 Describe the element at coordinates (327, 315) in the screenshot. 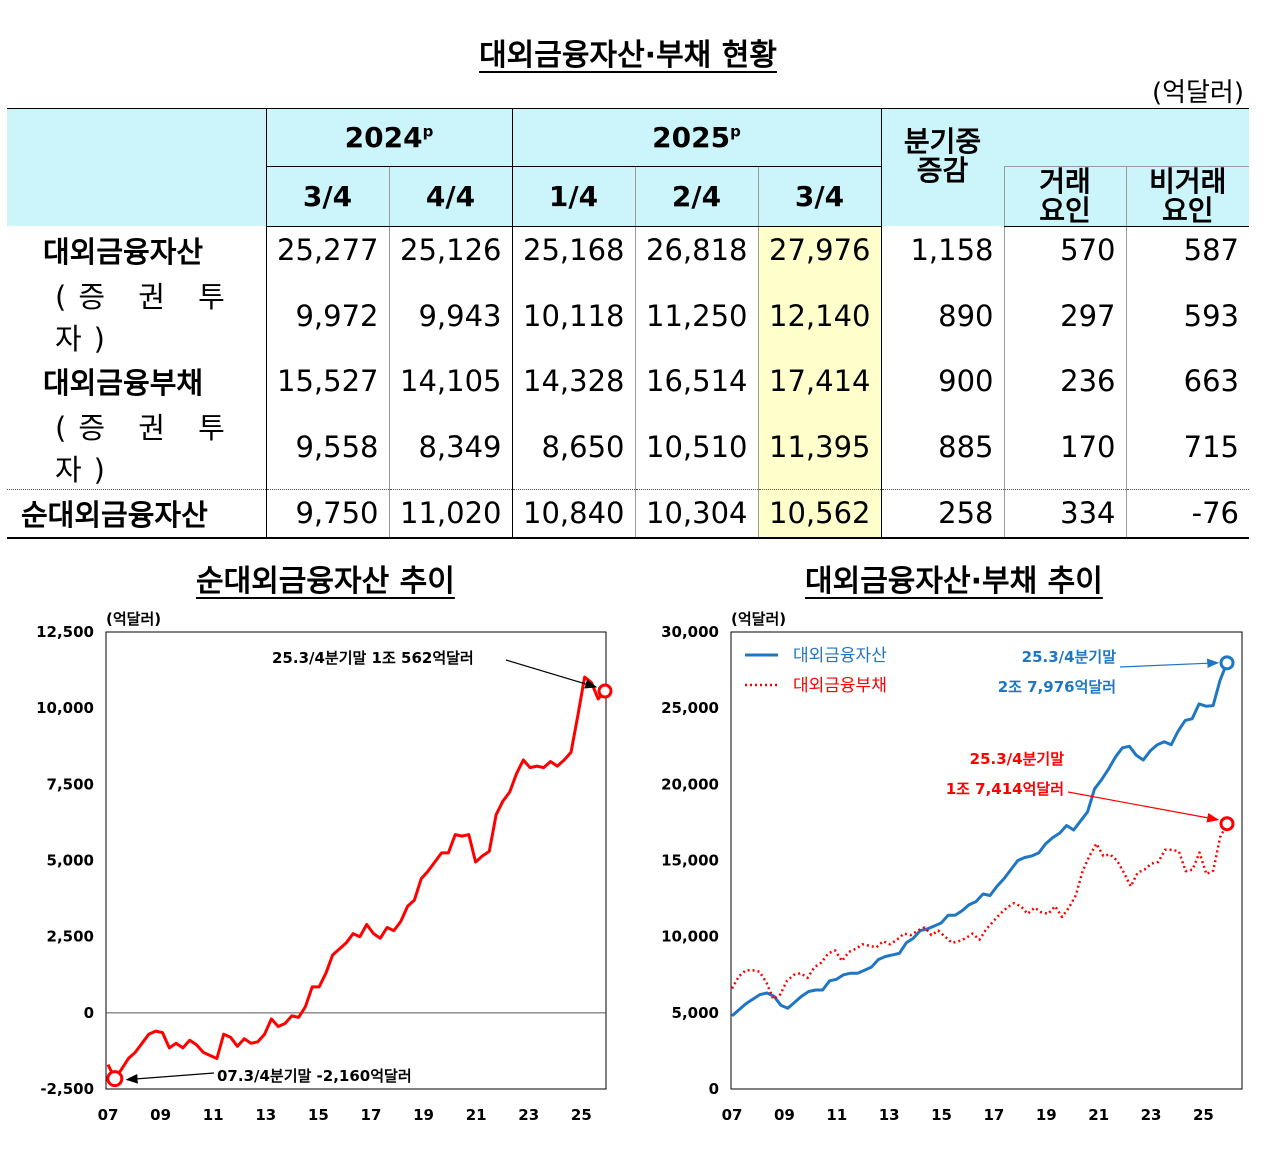

I see `table-cell: 9,972` at that location.